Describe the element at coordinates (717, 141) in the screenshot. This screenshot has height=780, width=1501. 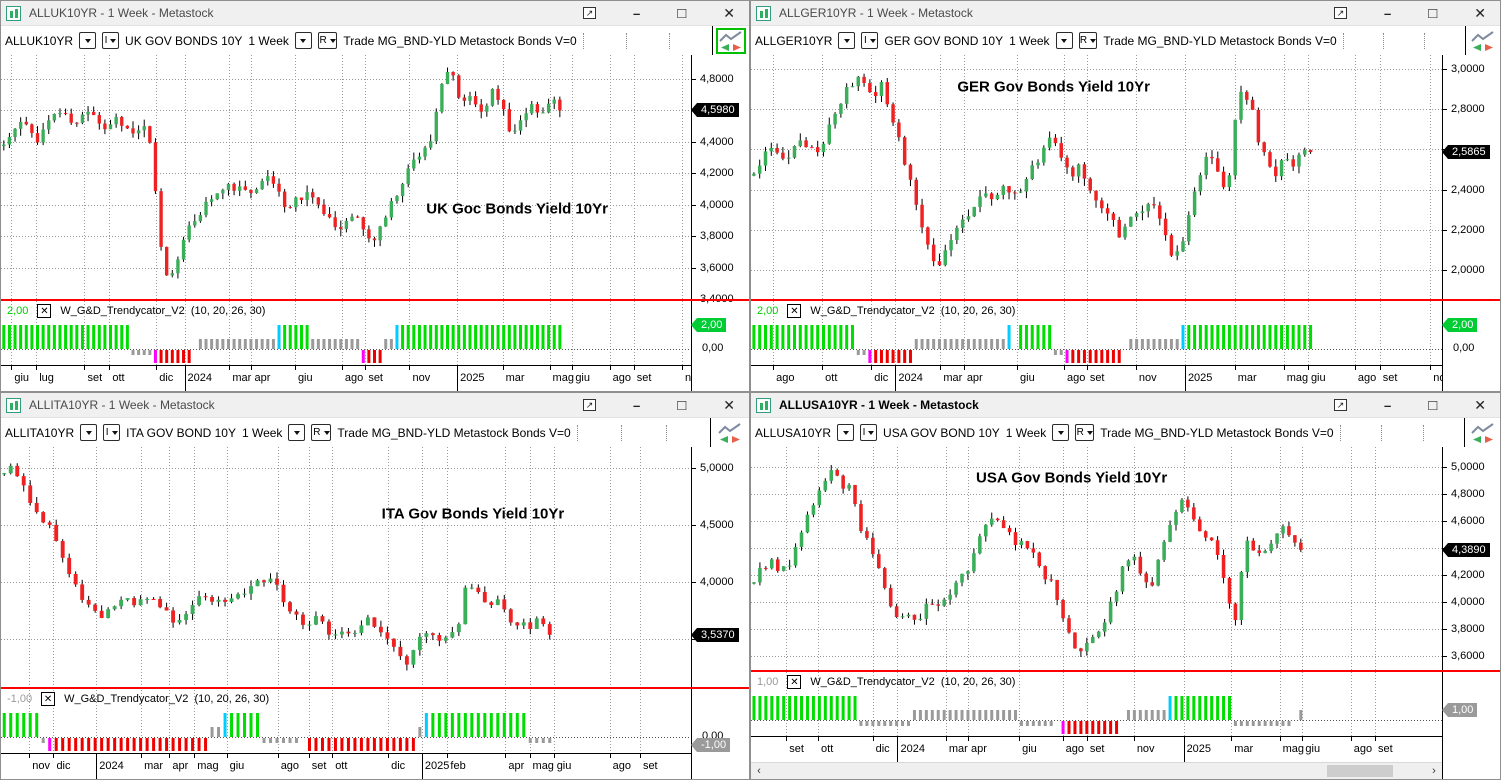
I see `price-tick-label: 4,4000` at that location.